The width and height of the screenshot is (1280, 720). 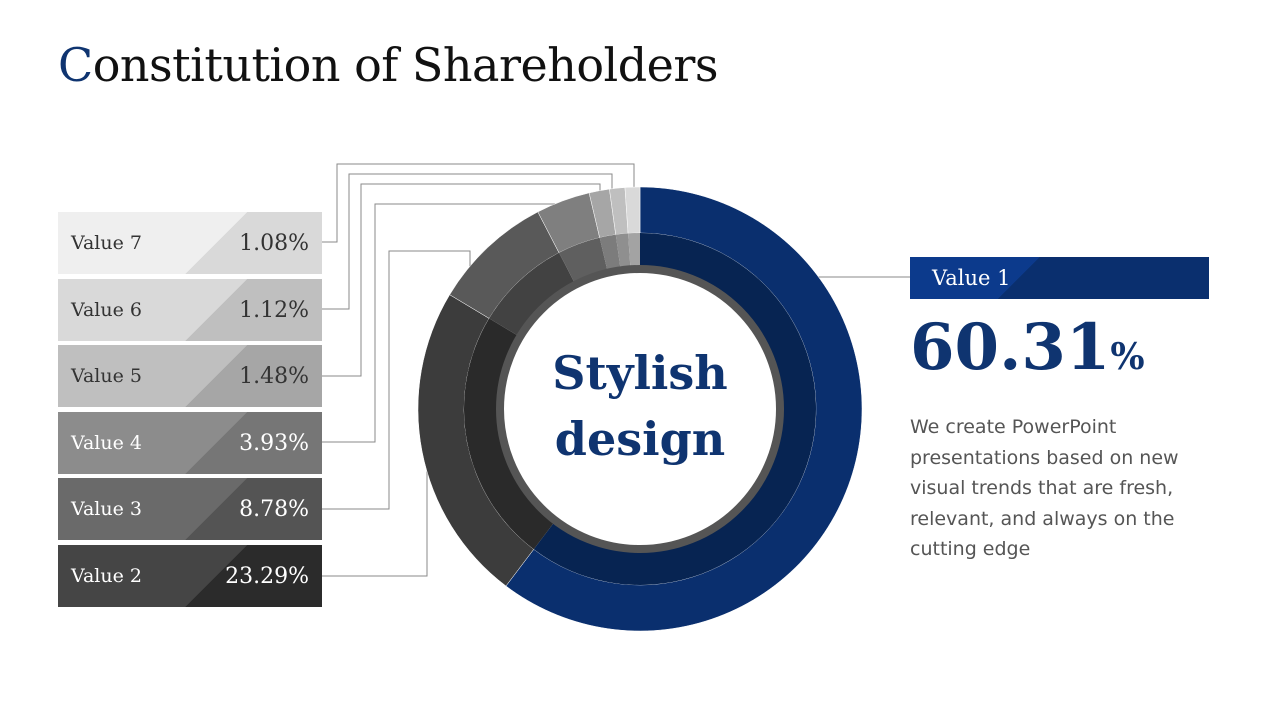 I want to click on page-title: Constitution of Shareholders, so click(x=388, y=65).